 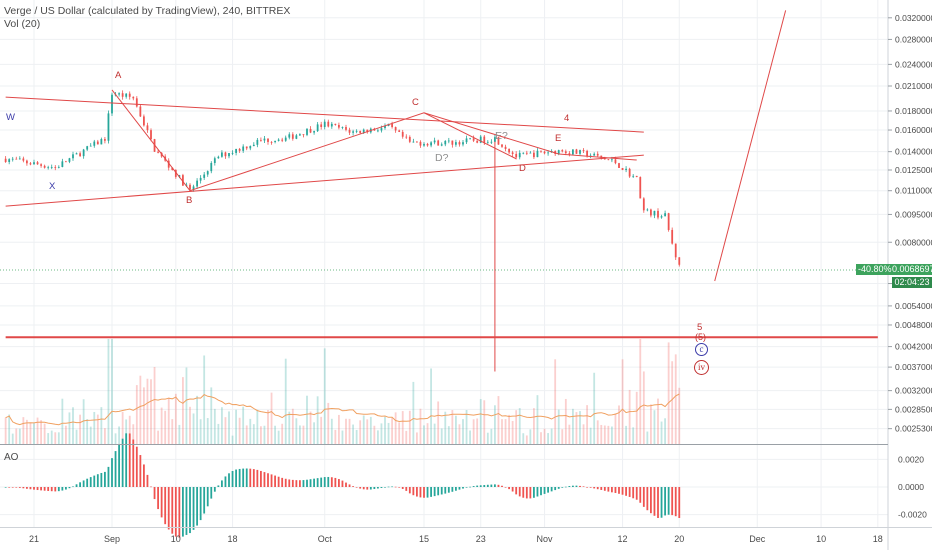 I want to click on price-tick-label-1: 0.02800000, so click(x=913, y=39).